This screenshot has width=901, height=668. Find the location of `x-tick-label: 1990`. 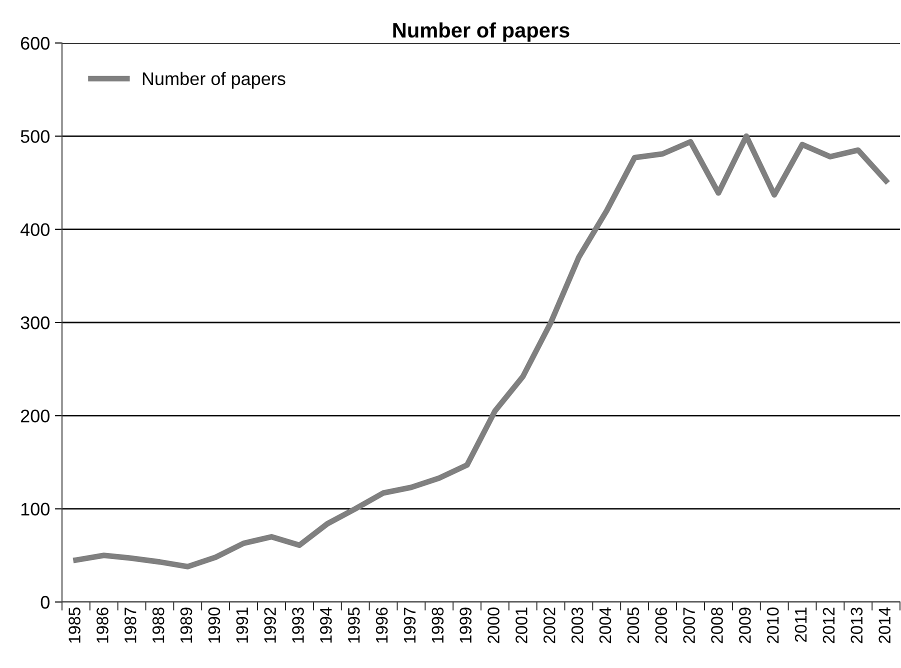

x-tick-label: 1990 is located at coordinates (214, 625).